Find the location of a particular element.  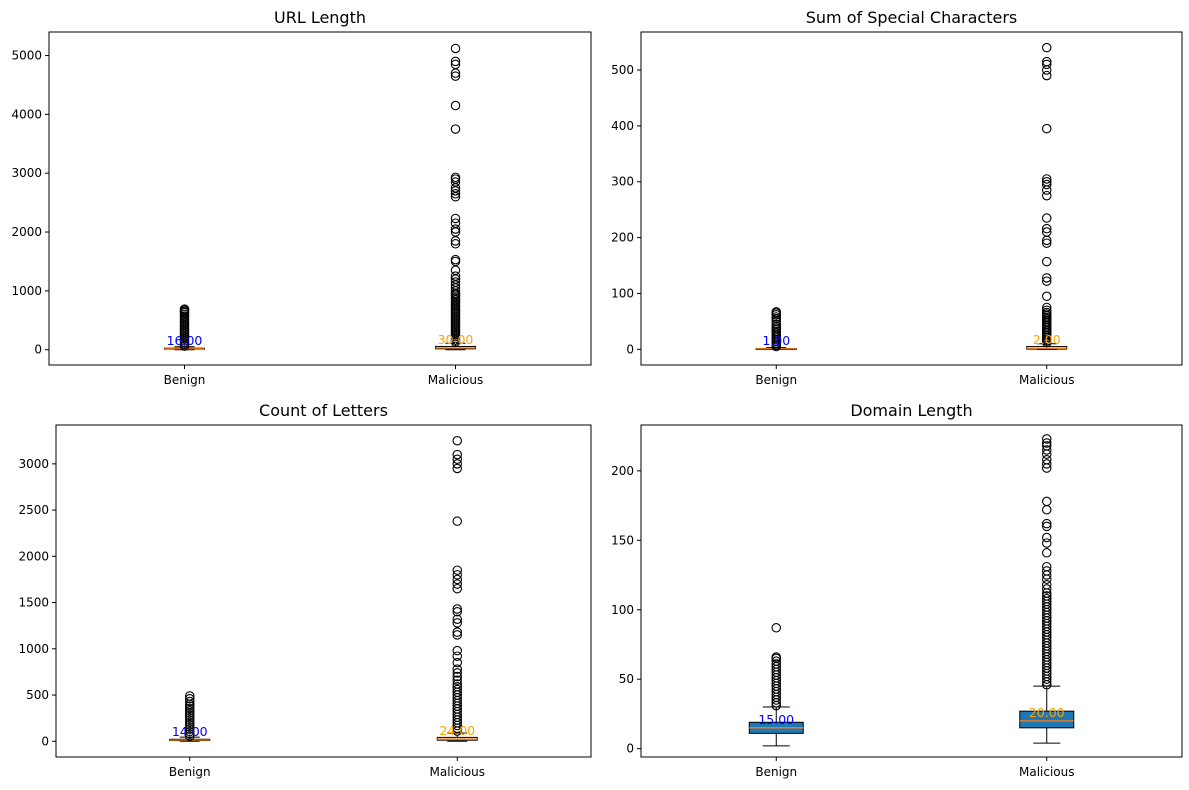

median-label: 30.00 is located at coordinates (456, 339).